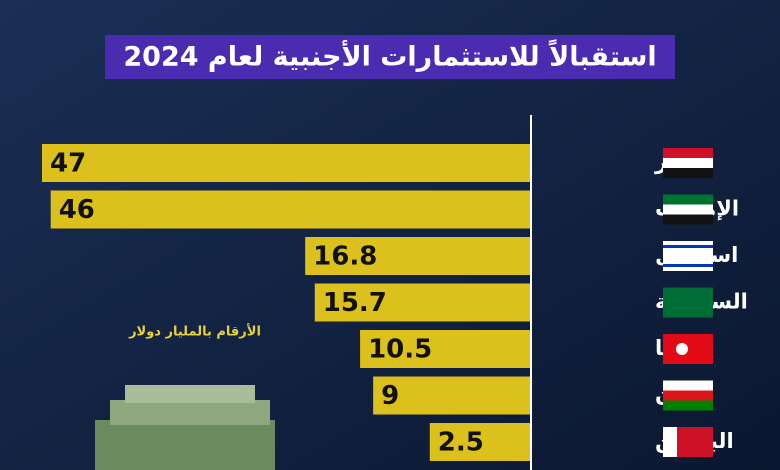  What do you see at coordinates (461, 443) in the screenshot?
I see `value-label: 2.5` at bounding box center [461, 443].